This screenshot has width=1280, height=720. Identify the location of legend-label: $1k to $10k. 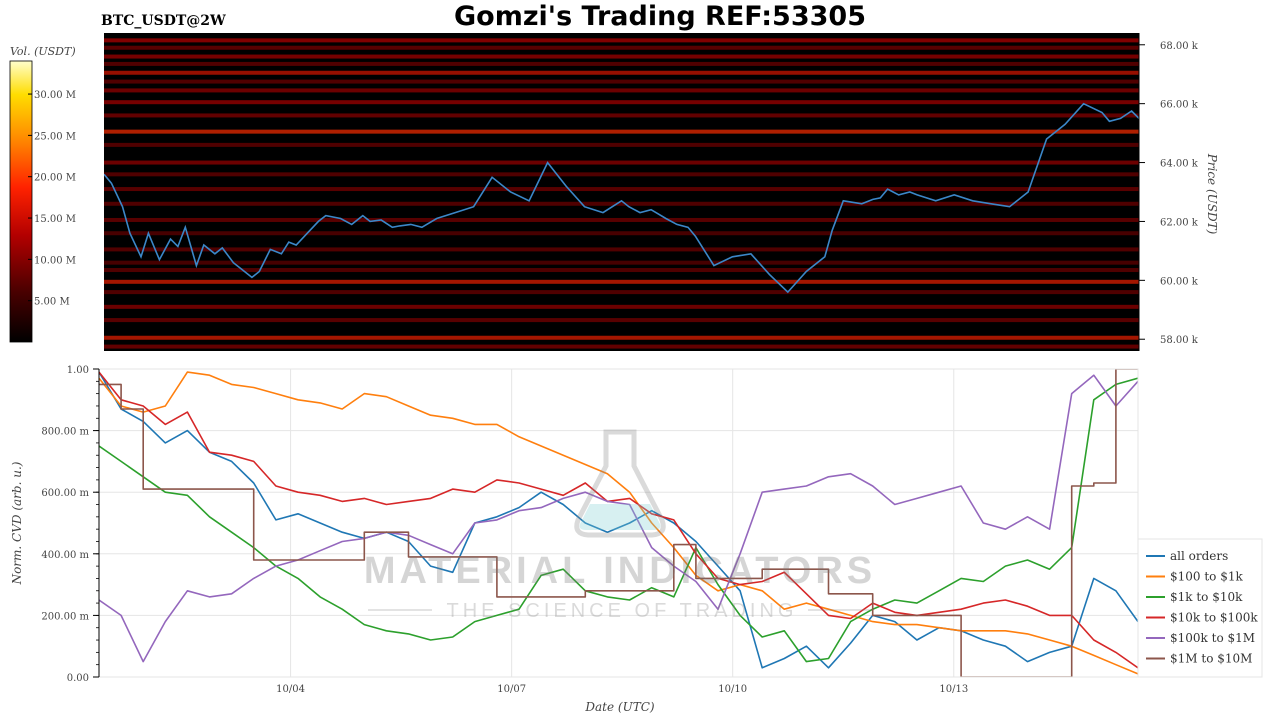
(1206, 597).